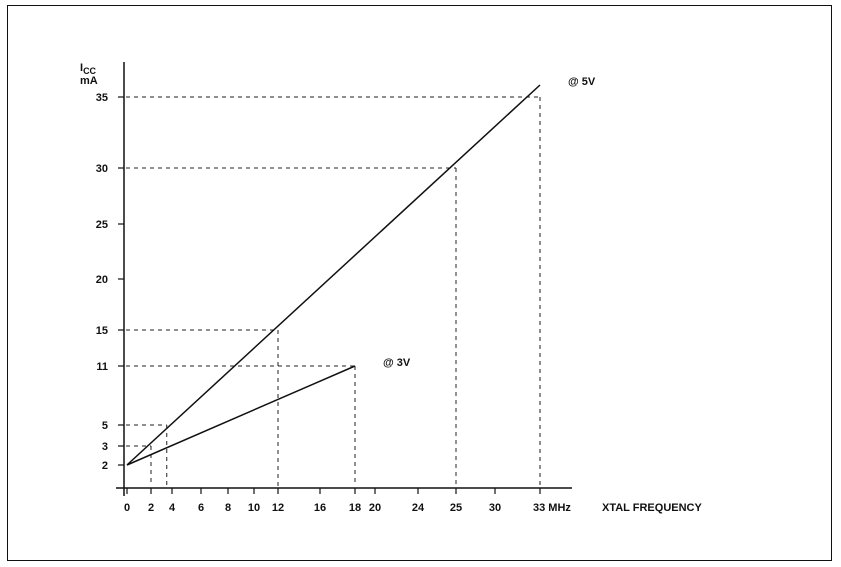 The image size is (841, 567). What do you see at coordinates (254, 508) in the screenshot?
I see `x-tick-label: 10` at bounding box center [254, 508].